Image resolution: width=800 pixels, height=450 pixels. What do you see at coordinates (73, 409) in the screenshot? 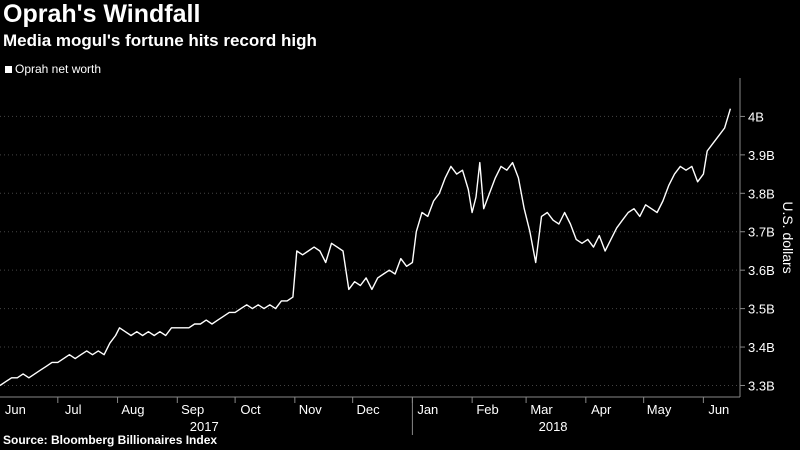
I see `x-tick-label: Jul` at bounding box center [73, 409].